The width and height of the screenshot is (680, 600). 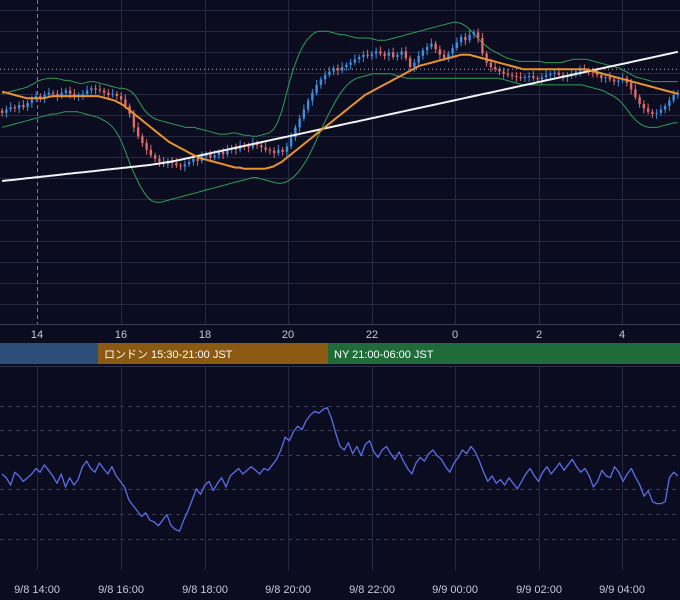 I want to click on price-x-tick-label: 2, so click(x=539, y=335).